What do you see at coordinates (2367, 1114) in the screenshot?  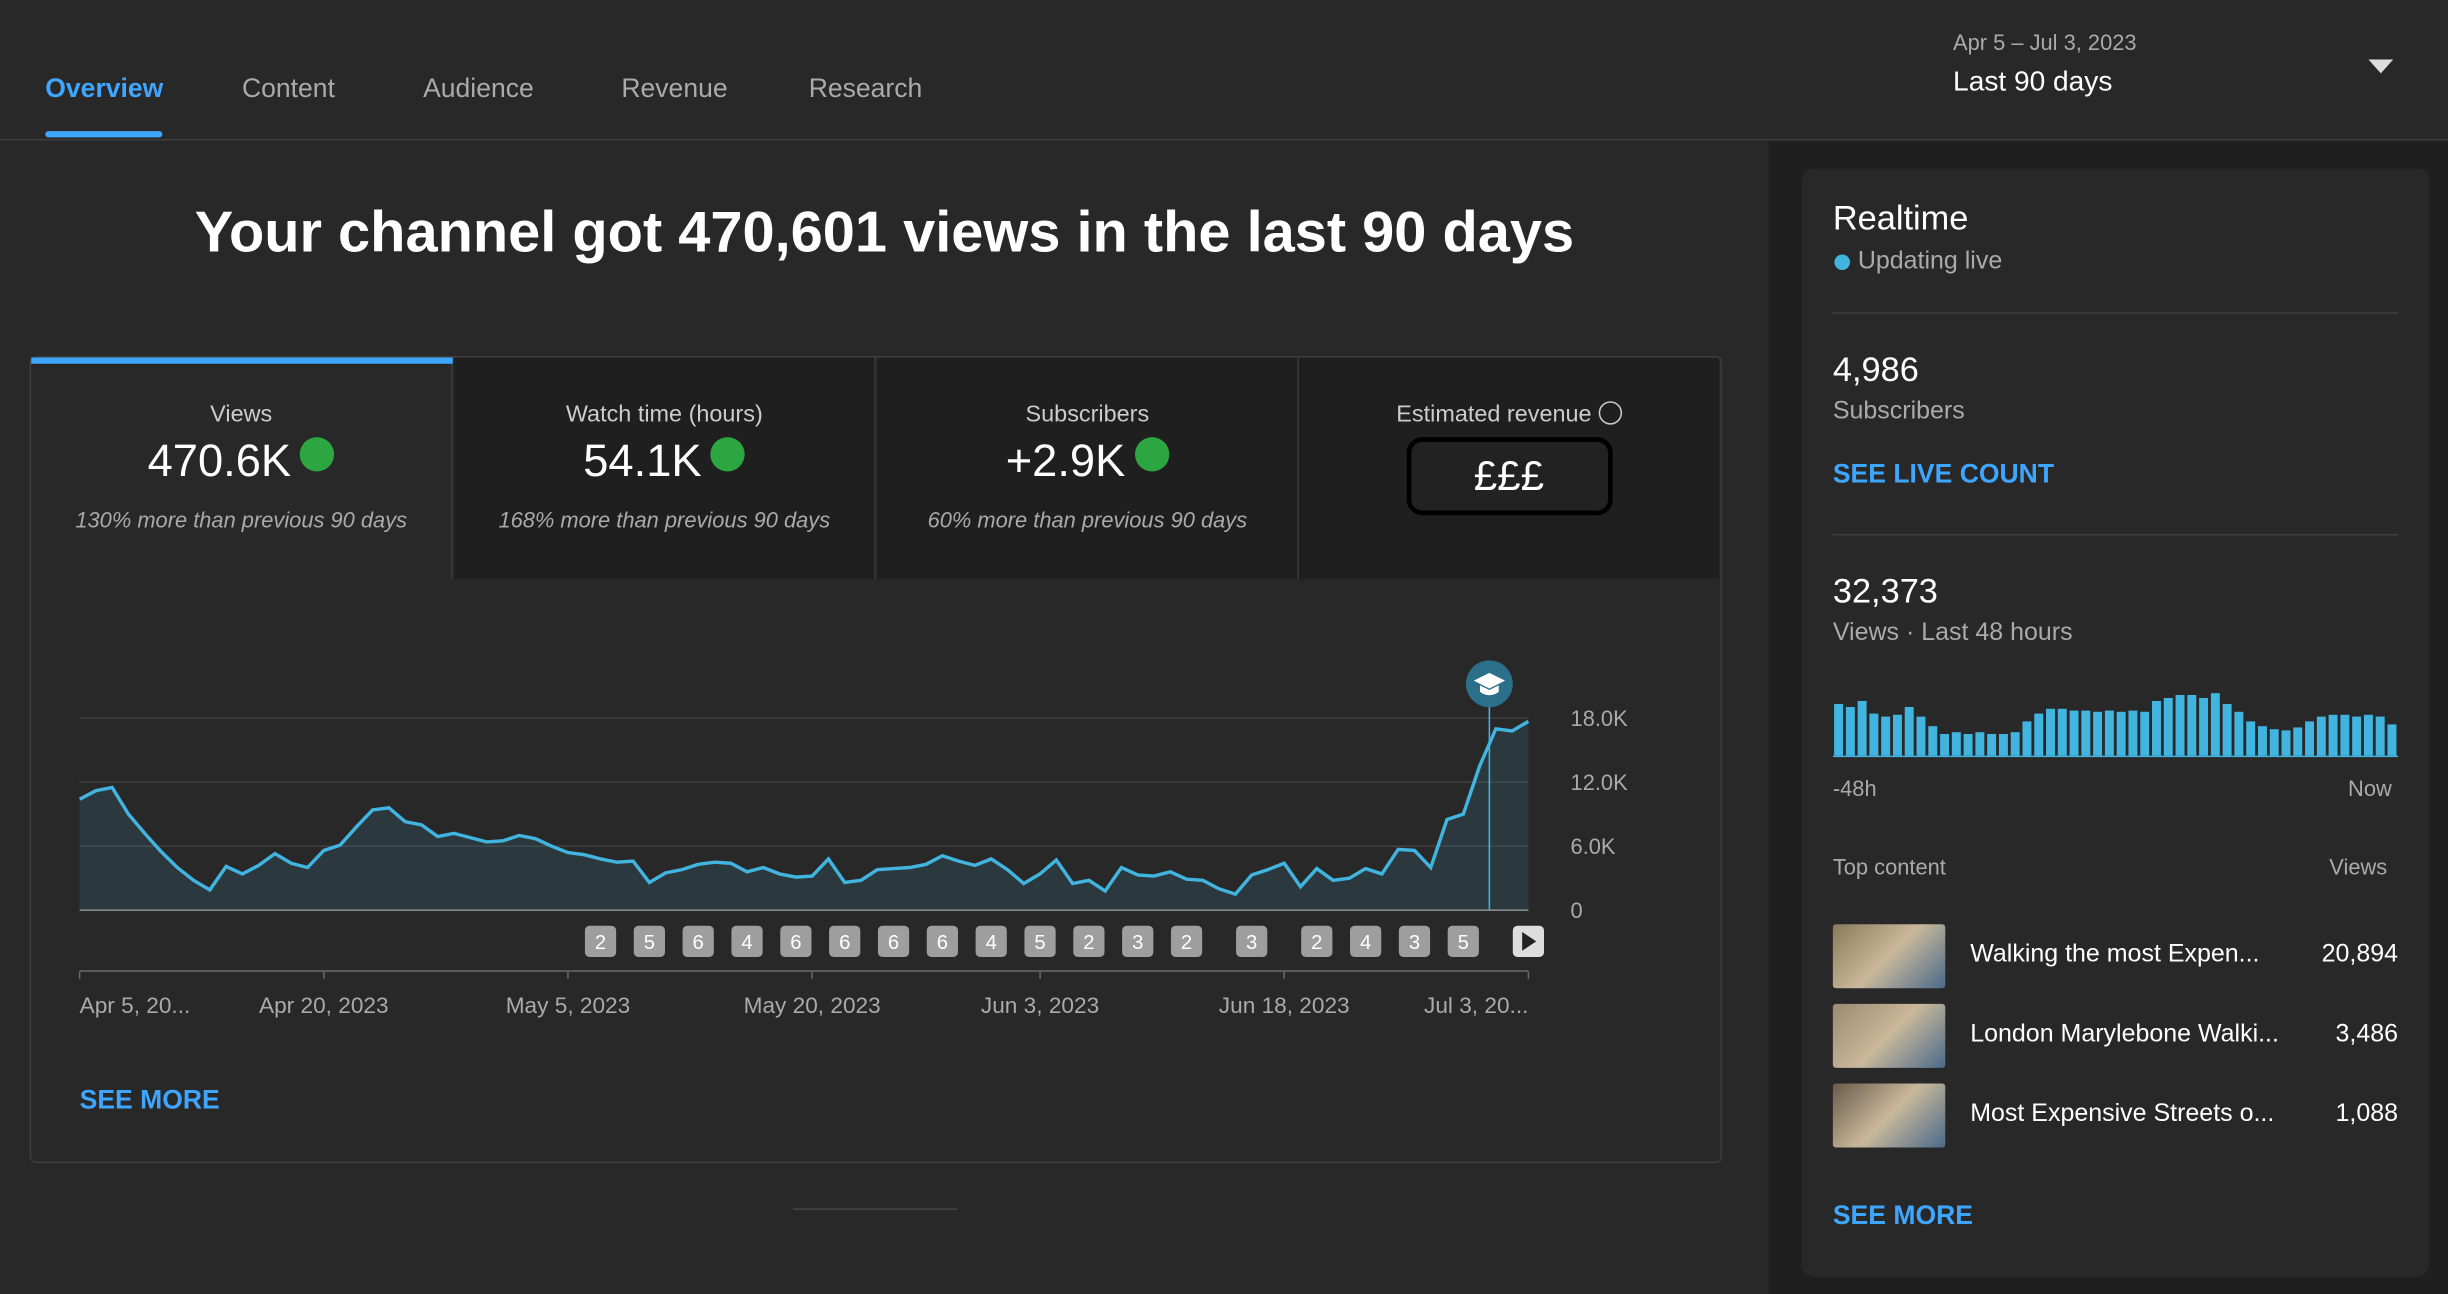 I see `video-views: 1,088` at bounding box center [2367, 1114].